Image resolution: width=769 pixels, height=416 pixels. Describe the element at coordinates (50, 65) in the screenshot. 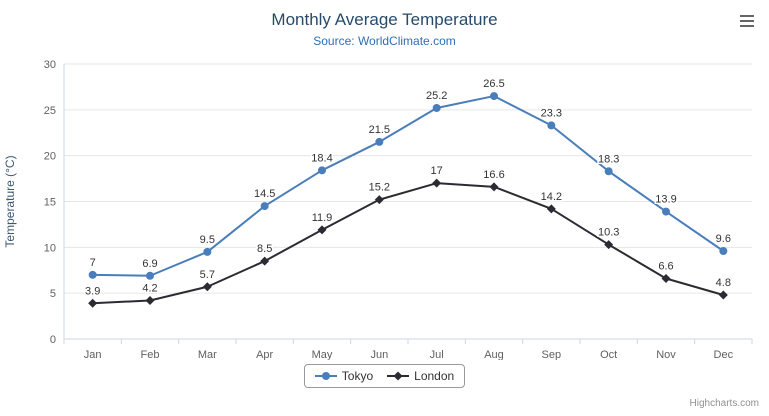

I see `y-axis-tick-label: 30` at that location.